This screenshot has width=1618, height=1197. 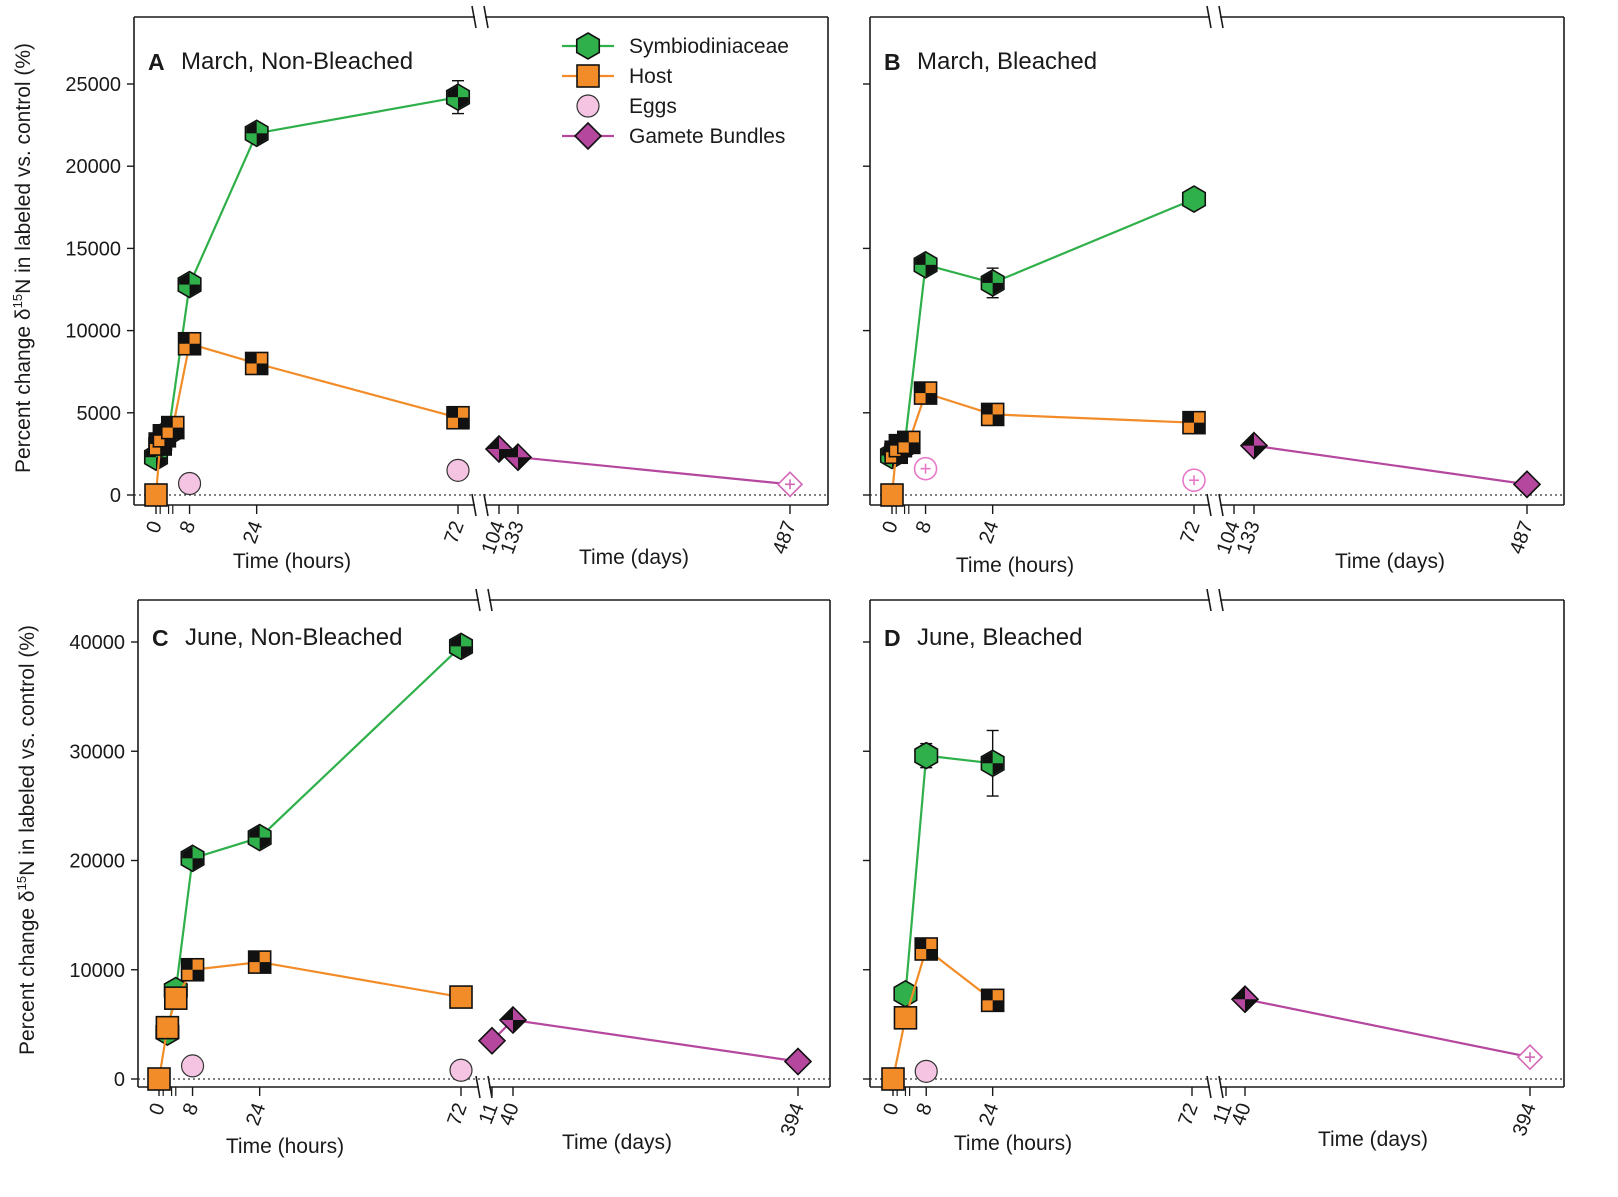 What do you see at coordinates (1007, 61) in the screenshot?
I see `panel-title: March, Bleached` at bounding box center [1007, 61].